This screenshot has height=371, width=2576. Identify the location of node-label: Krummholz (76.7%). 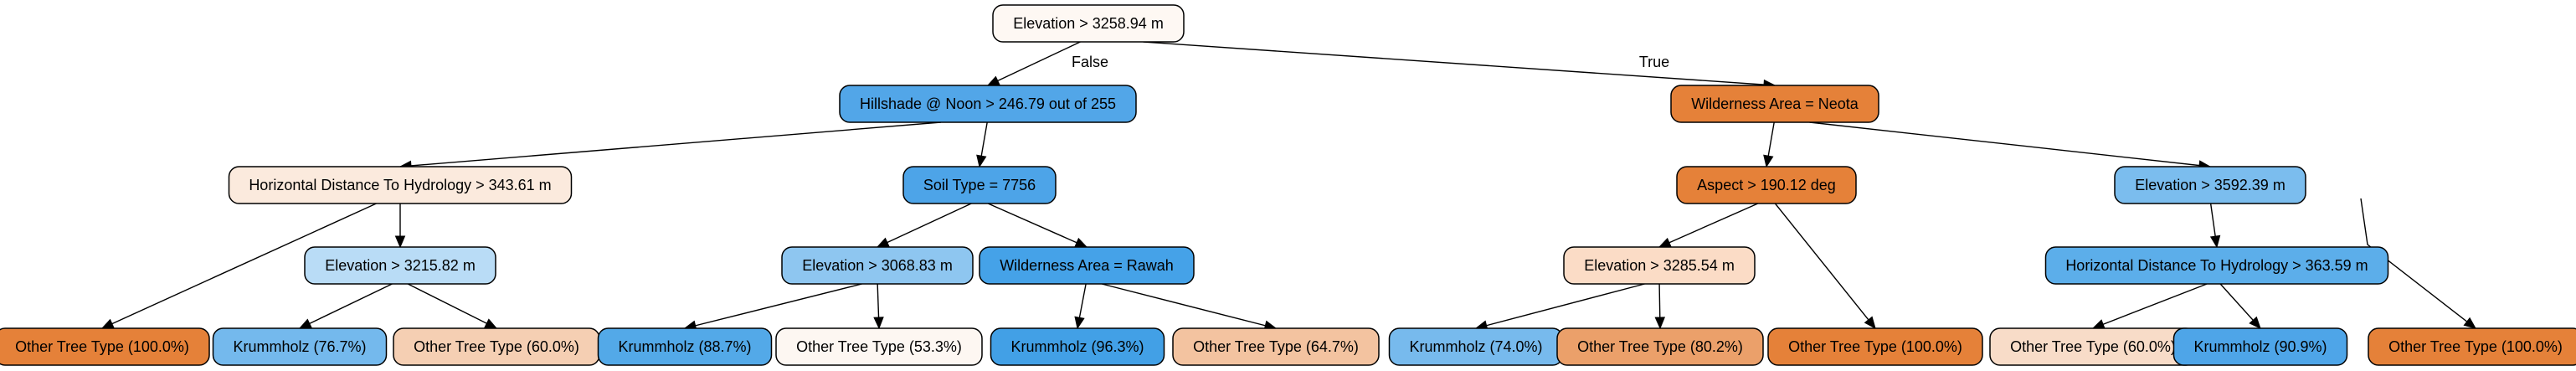
(300, 346).